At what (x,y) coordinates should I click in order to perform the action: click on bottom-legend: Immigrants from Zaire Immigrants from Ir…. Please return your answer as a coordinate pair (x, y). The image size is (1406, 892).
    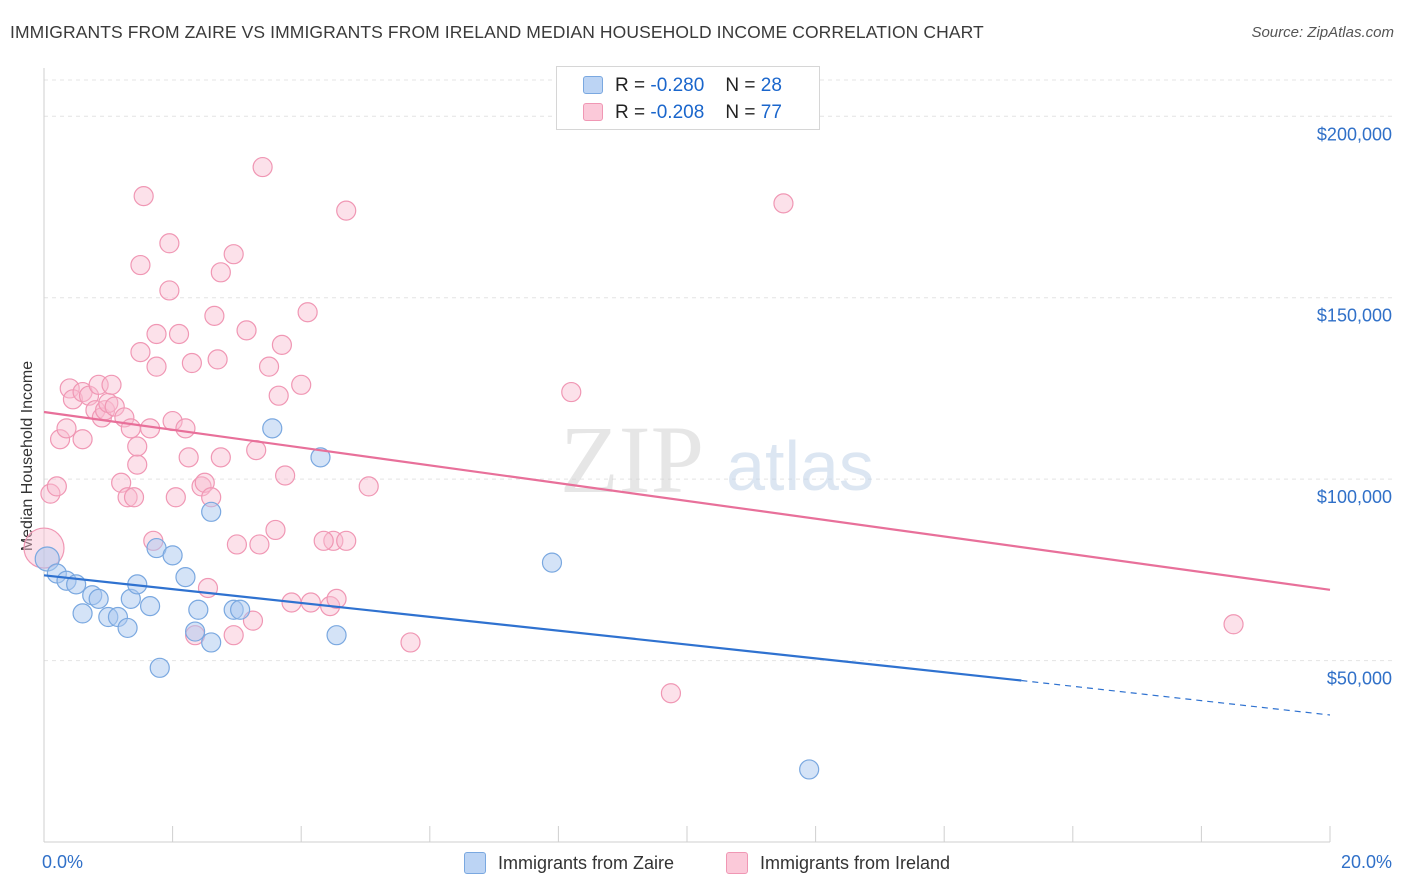
    Looking at the image, I should click on (703, 864).